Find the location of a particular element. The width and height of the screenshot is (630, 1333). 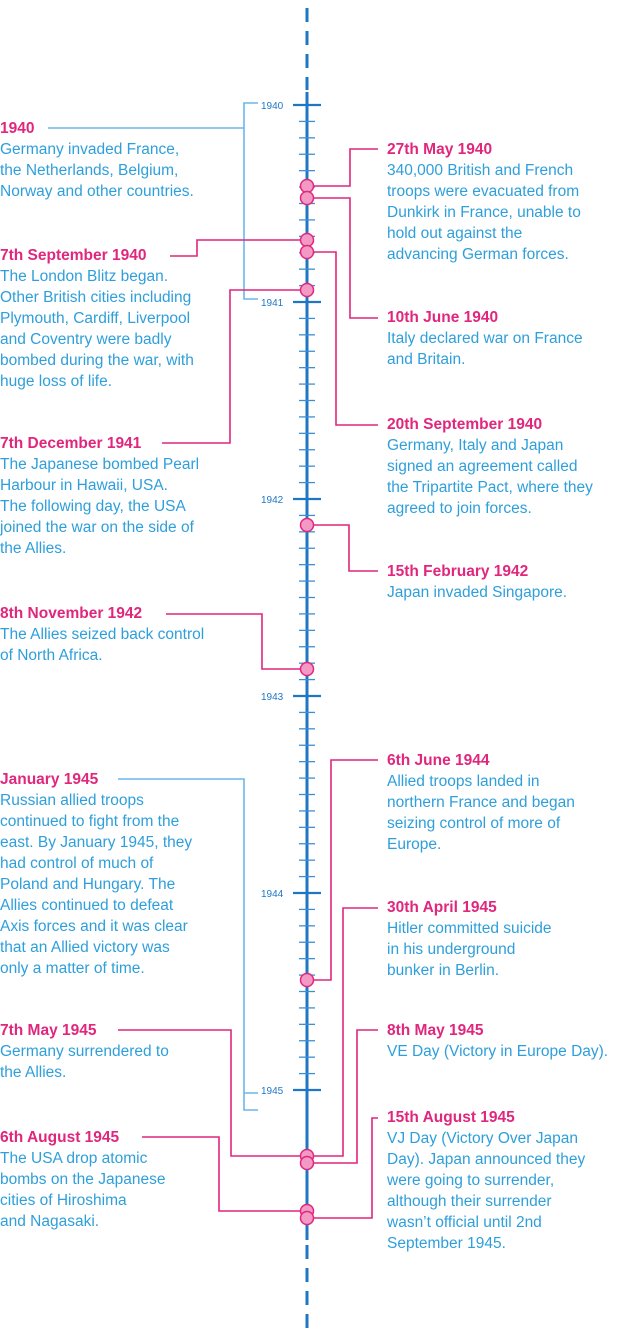

connector-15feb1942 is located at coordinates (342, 548).